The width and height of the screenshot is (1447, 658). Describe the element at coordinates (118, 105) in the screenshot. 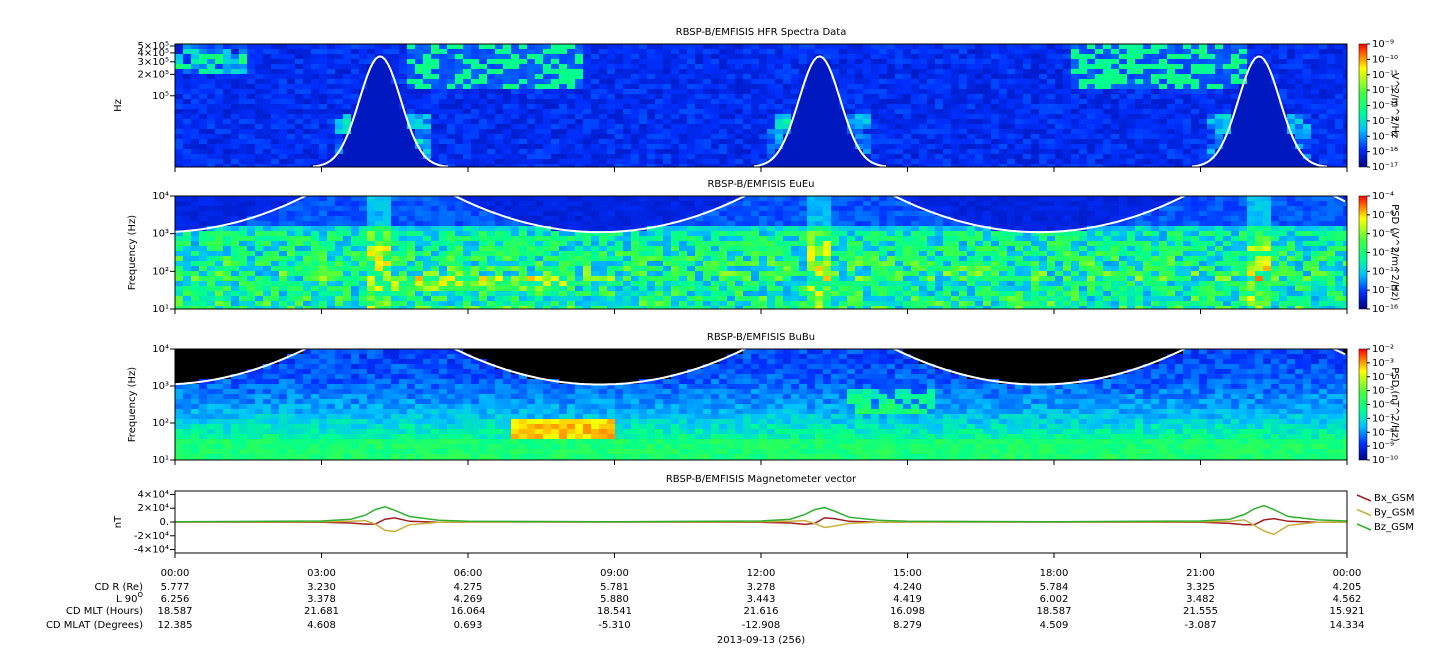

I see `y-axis-label: Hz` at that location.